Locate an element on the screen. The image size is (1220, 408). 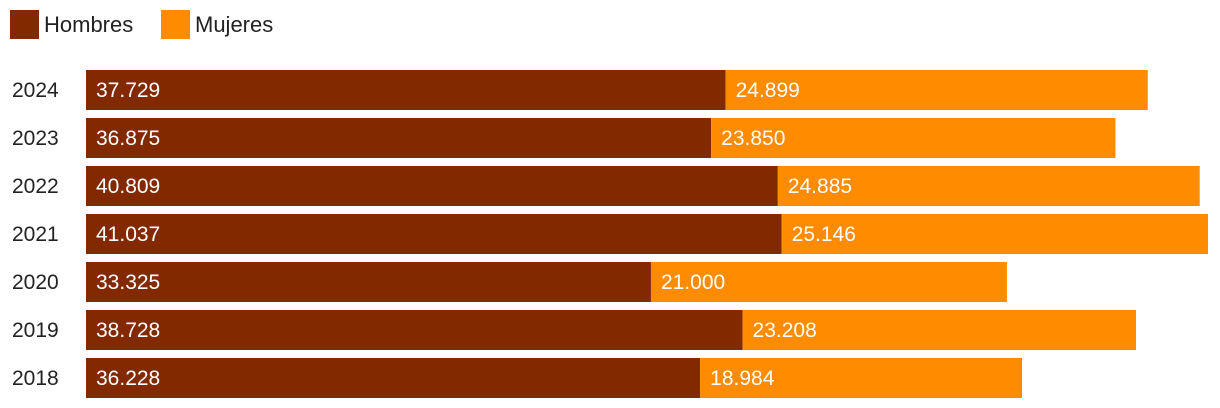
year-label: 2021 is located at coordinates (35, 234).